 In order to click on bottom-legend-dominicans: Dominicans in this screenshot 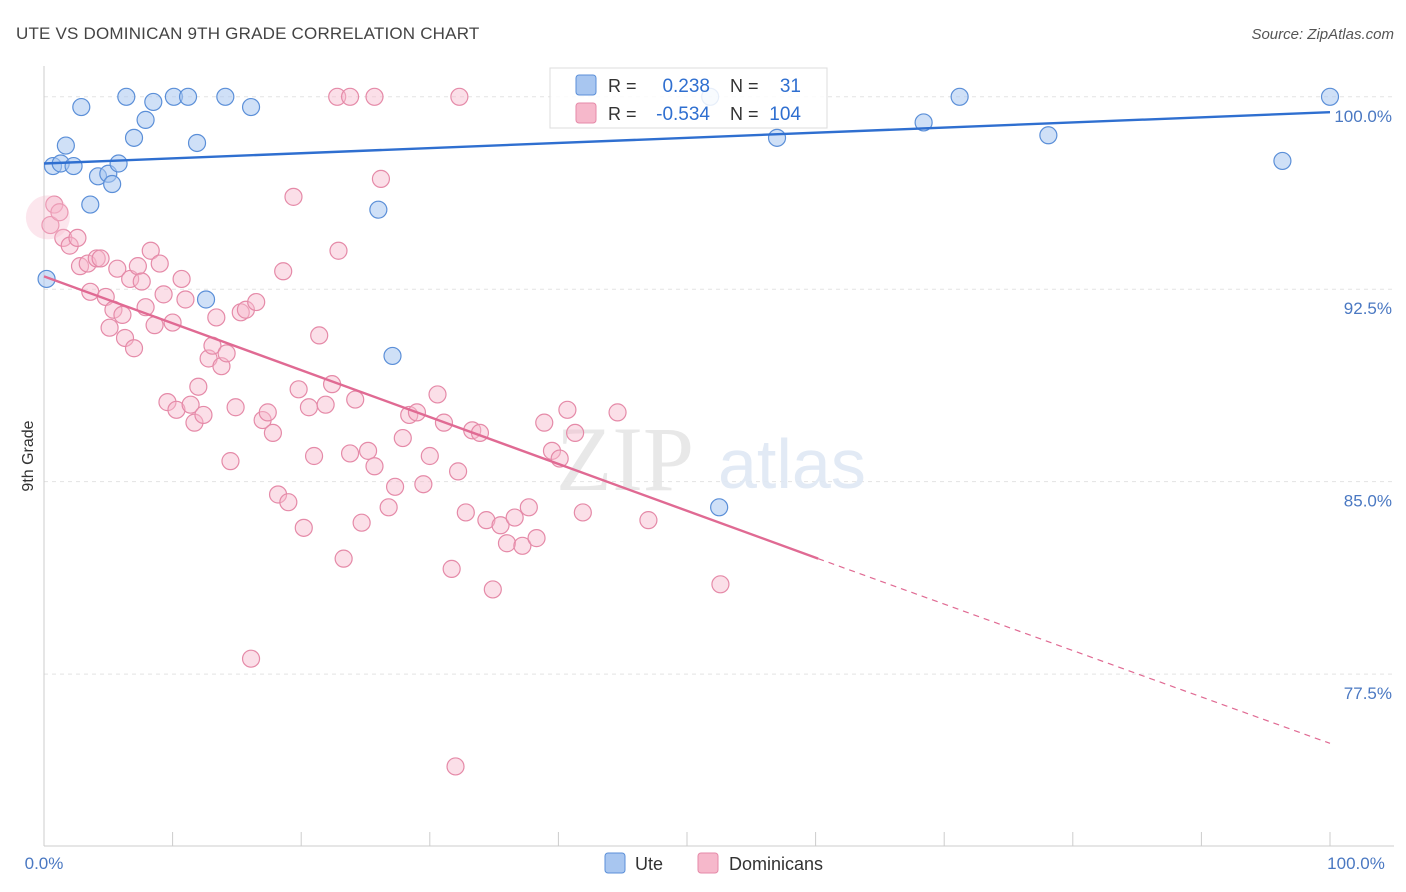, I will do `click(776, 864)`.